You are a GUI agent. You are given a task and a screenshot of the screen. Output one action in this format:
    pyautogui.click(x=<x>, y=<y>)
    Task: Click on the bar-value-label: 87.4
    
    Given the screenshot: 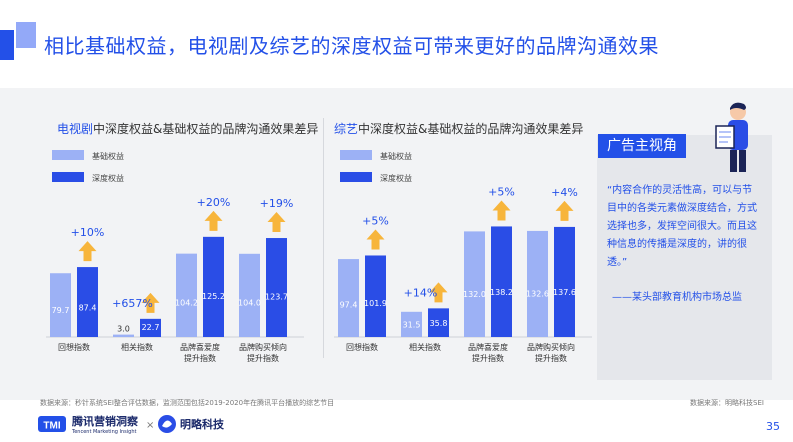 What is the action you would take?
    pyautogui.click(x=88, y=307)
    